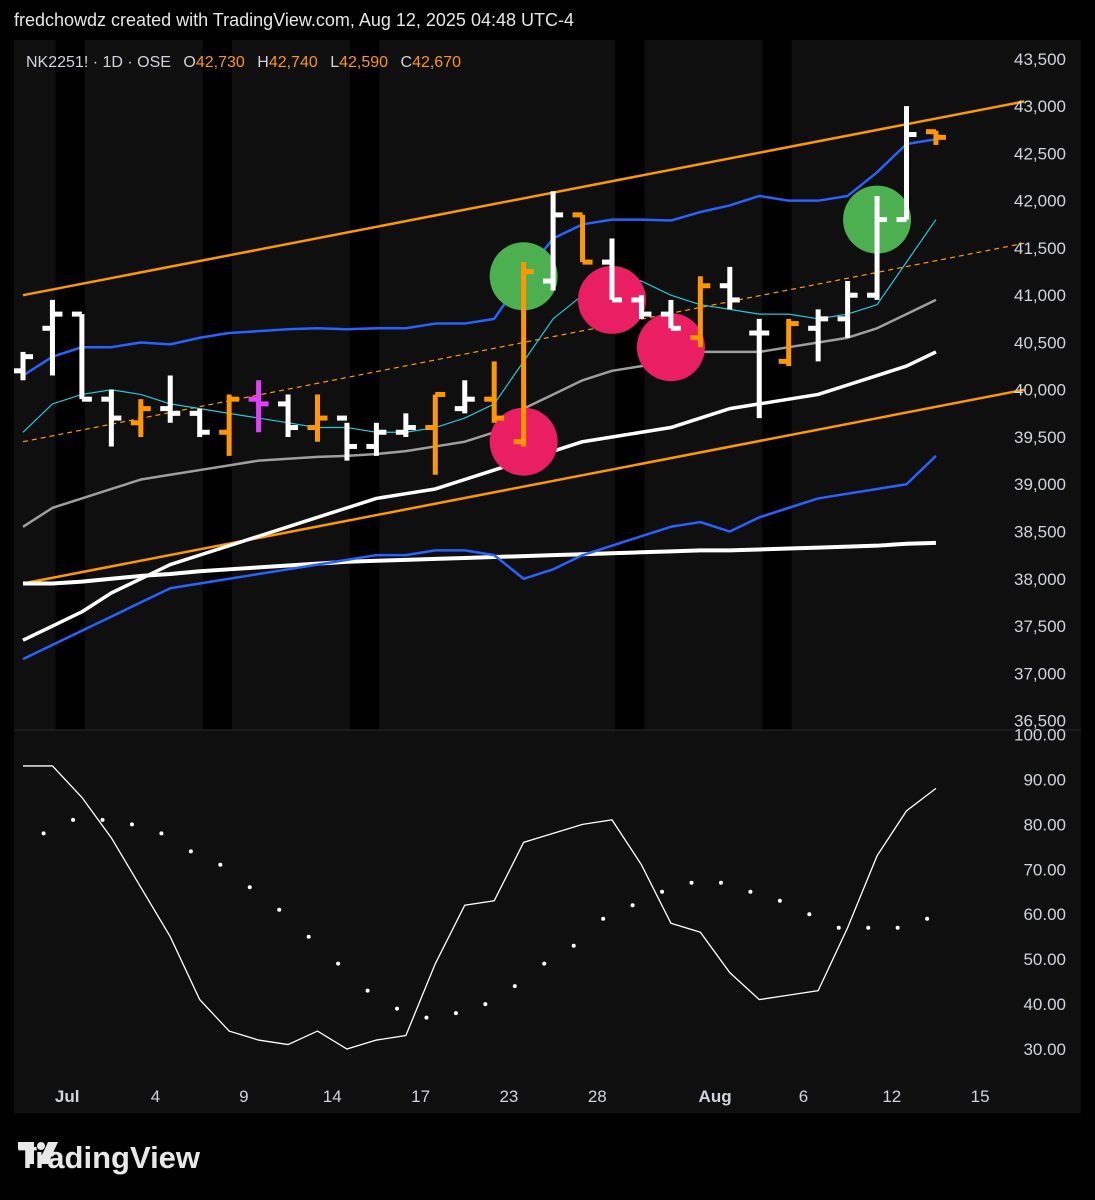 This screenshot has height=1200, width=1095. What do you see at coordinates (715, 1096) in the screenshot?
I see `time-tick-label: Aug` at bounding box center [715, 1096].